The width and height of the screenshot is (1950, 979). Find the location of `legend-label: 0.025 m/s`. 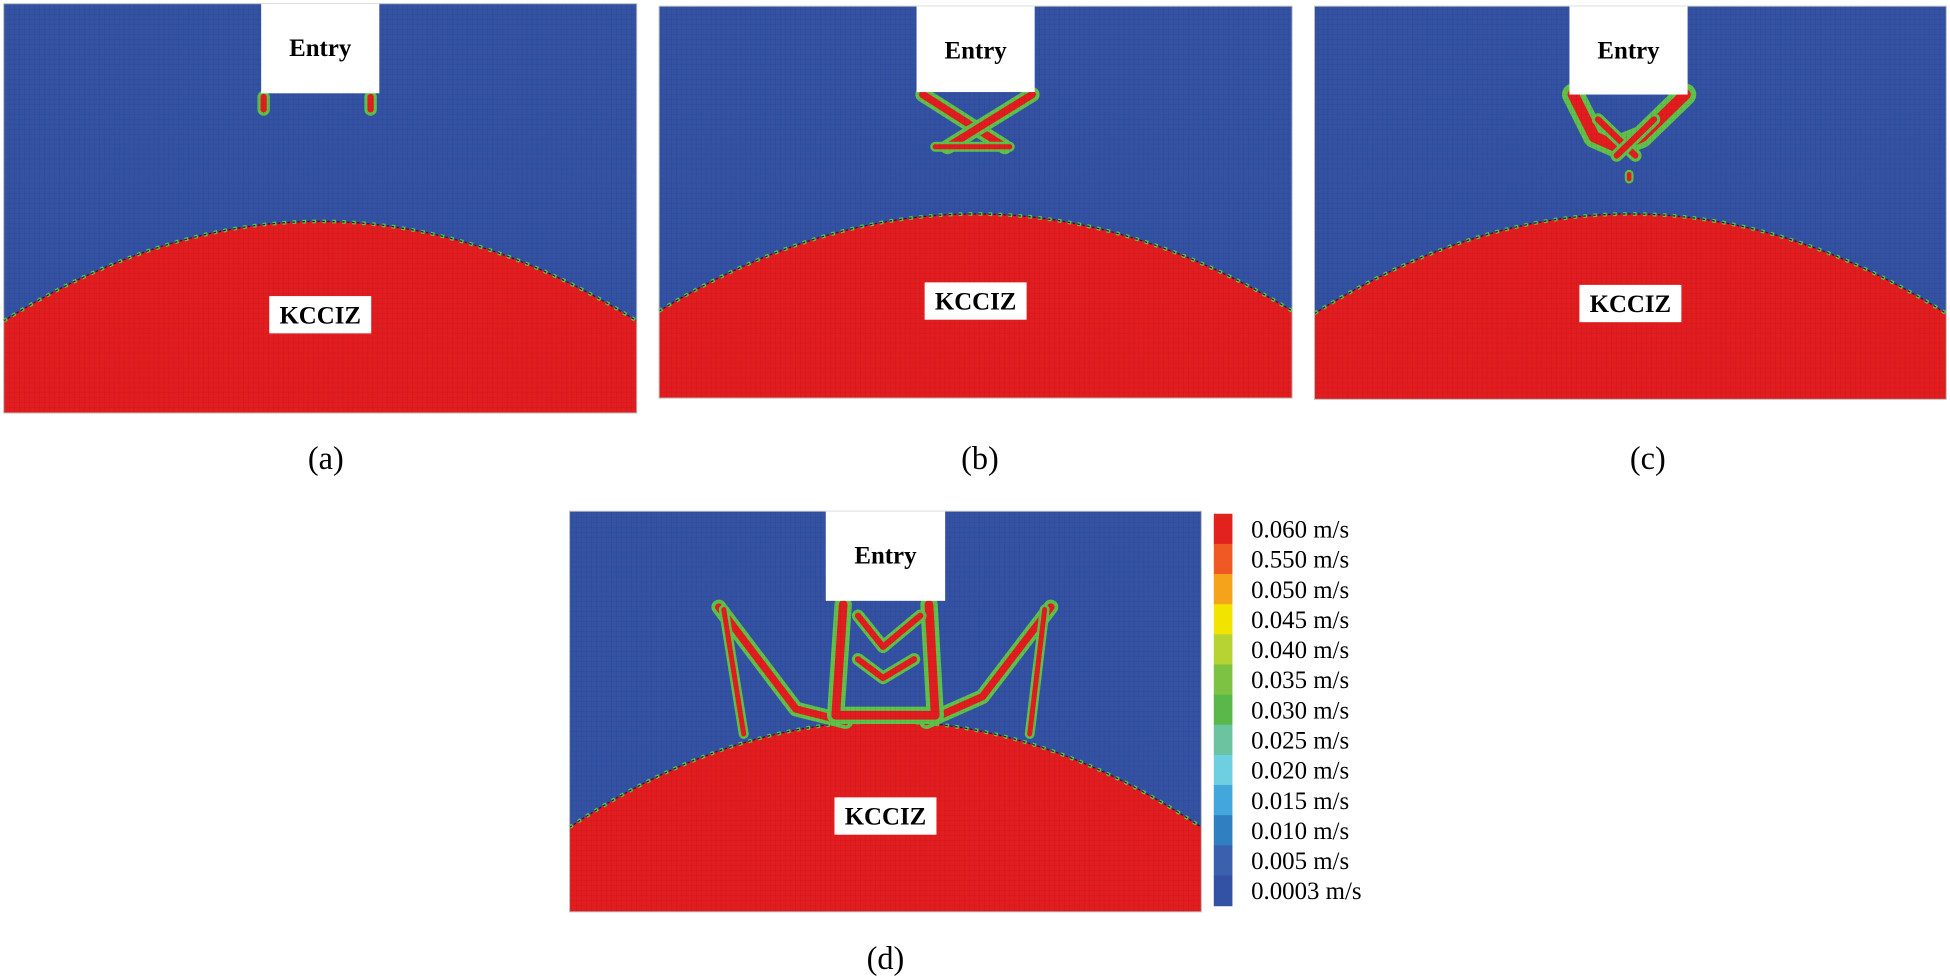

legend-label: 0.025 m/s is located at coordinates (1300, 741).